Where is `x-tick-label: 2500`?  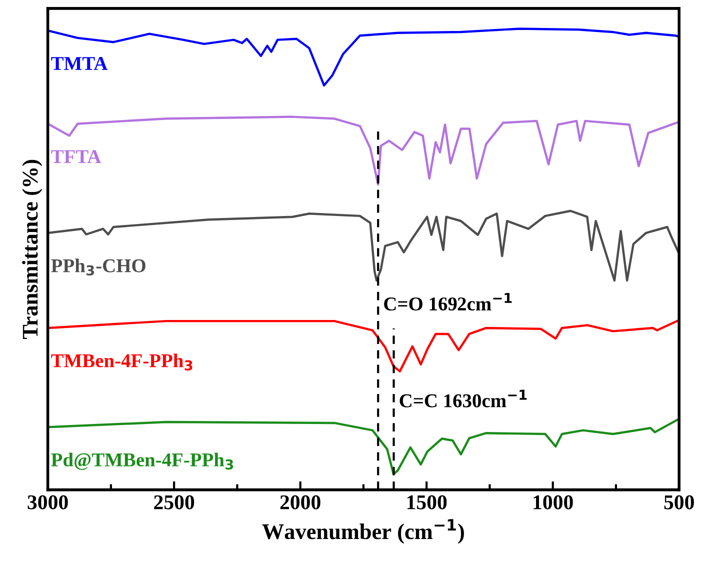 x-tick-label: 2500 is located at coordinates (174, 502).